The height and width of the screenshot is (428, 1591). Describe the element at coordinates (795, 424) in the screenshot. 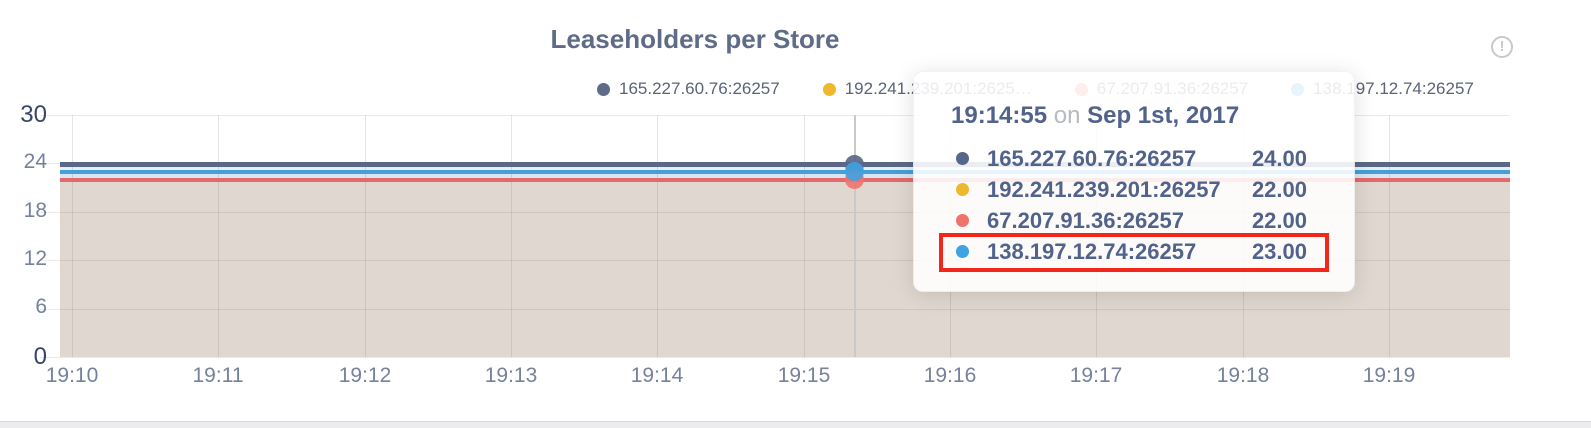

I see `bottom-window-edge` at that location.